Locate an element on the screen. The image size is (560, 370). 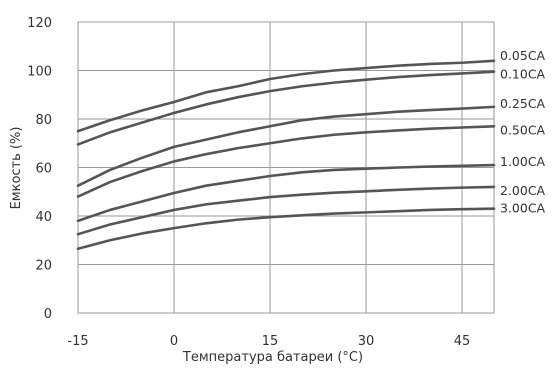
y-tick-label: 40 is located at coordinates (43, 217).